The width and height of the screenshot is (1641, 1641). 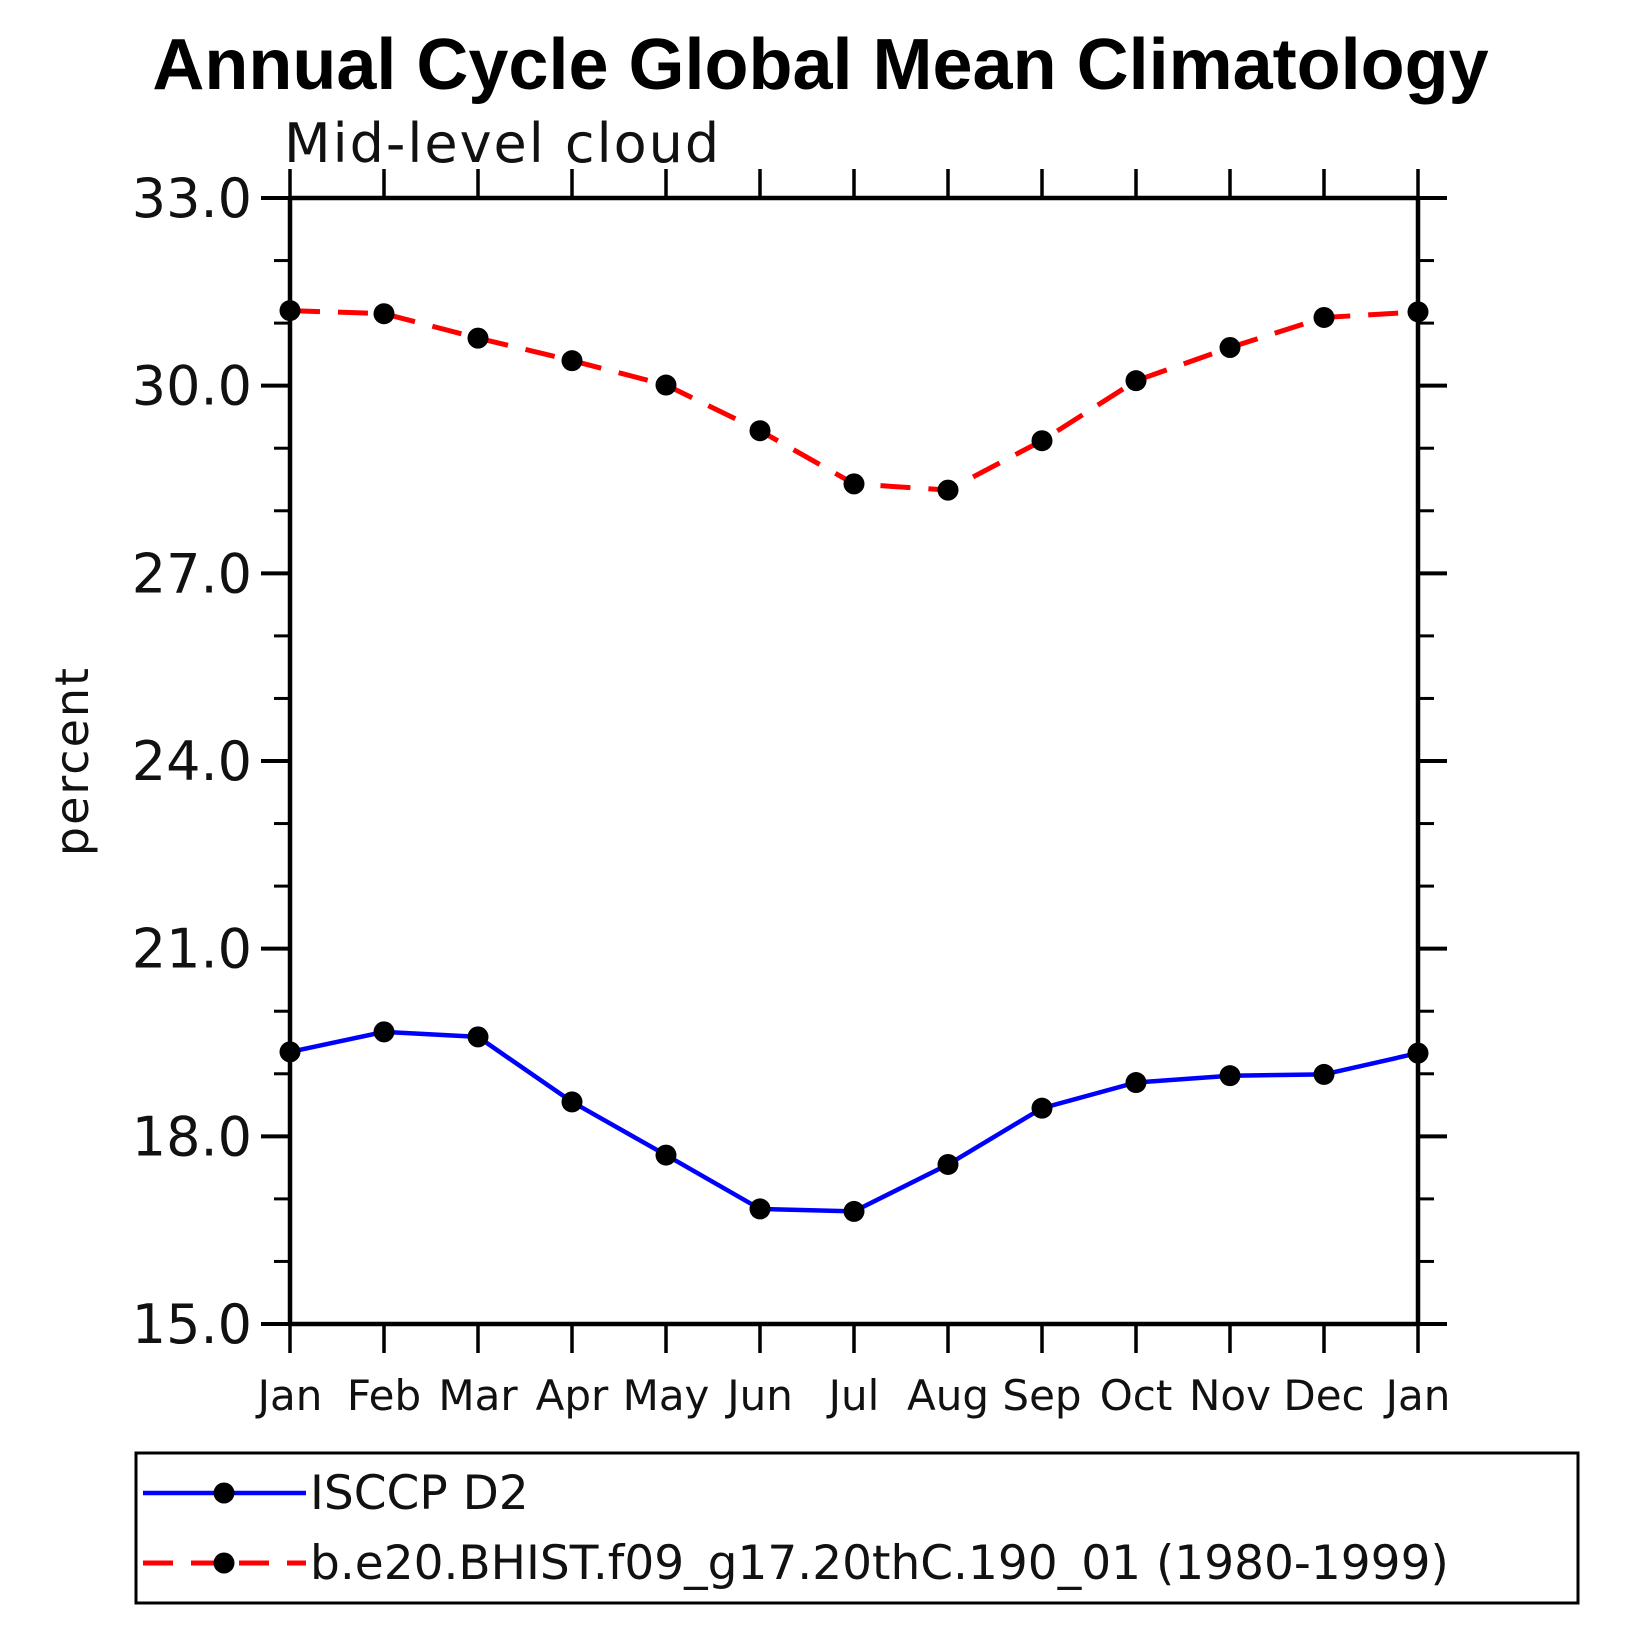 I want to click on chart-subtitle: Mid-level cloud, so click(x=503, y=143).